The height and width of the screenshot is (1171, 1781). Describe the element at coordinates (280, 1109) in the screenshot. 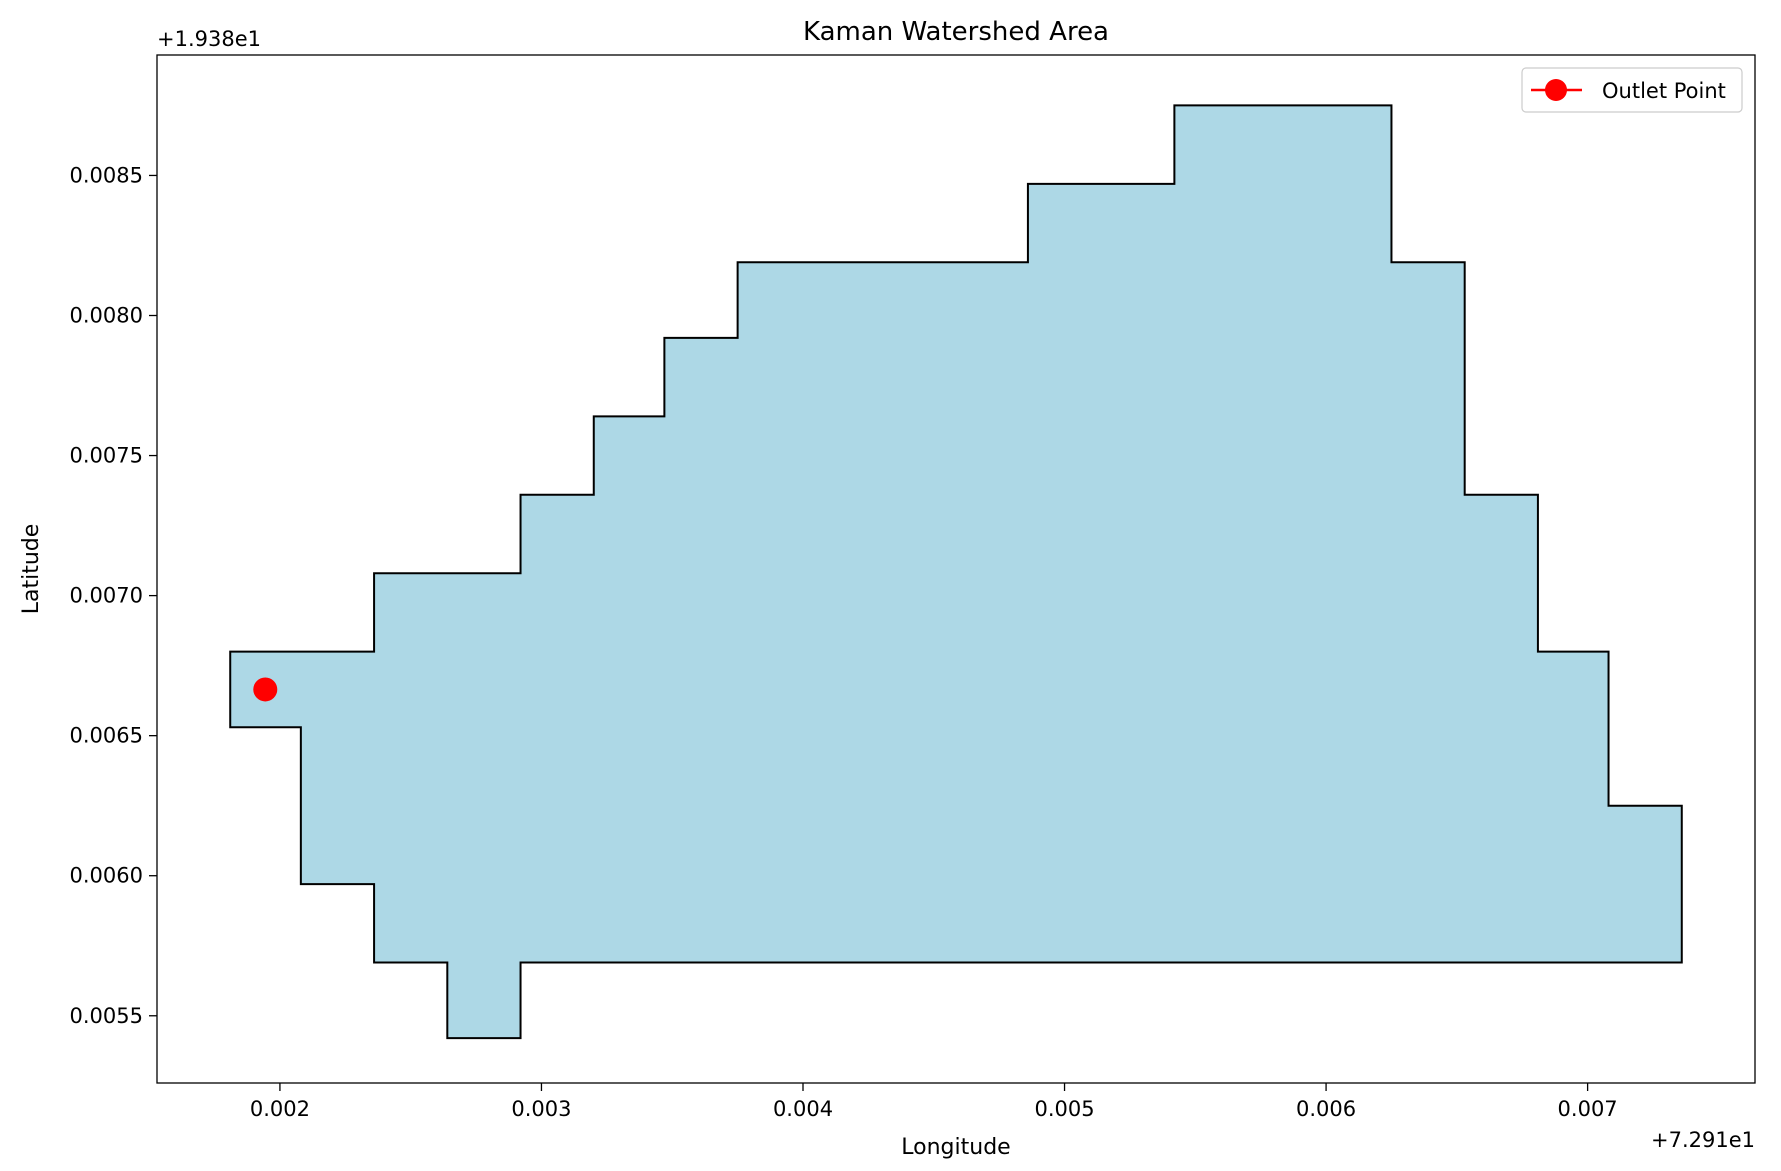

I see `x-tick-label: 0.002` at that location.